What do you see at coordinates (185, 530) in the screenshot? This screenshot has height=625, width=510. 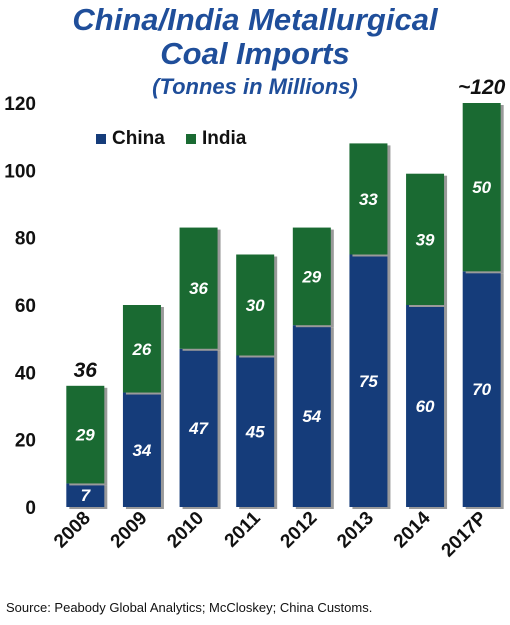 I see `x-tick-label: 2010` at bounding box center [185, 530].